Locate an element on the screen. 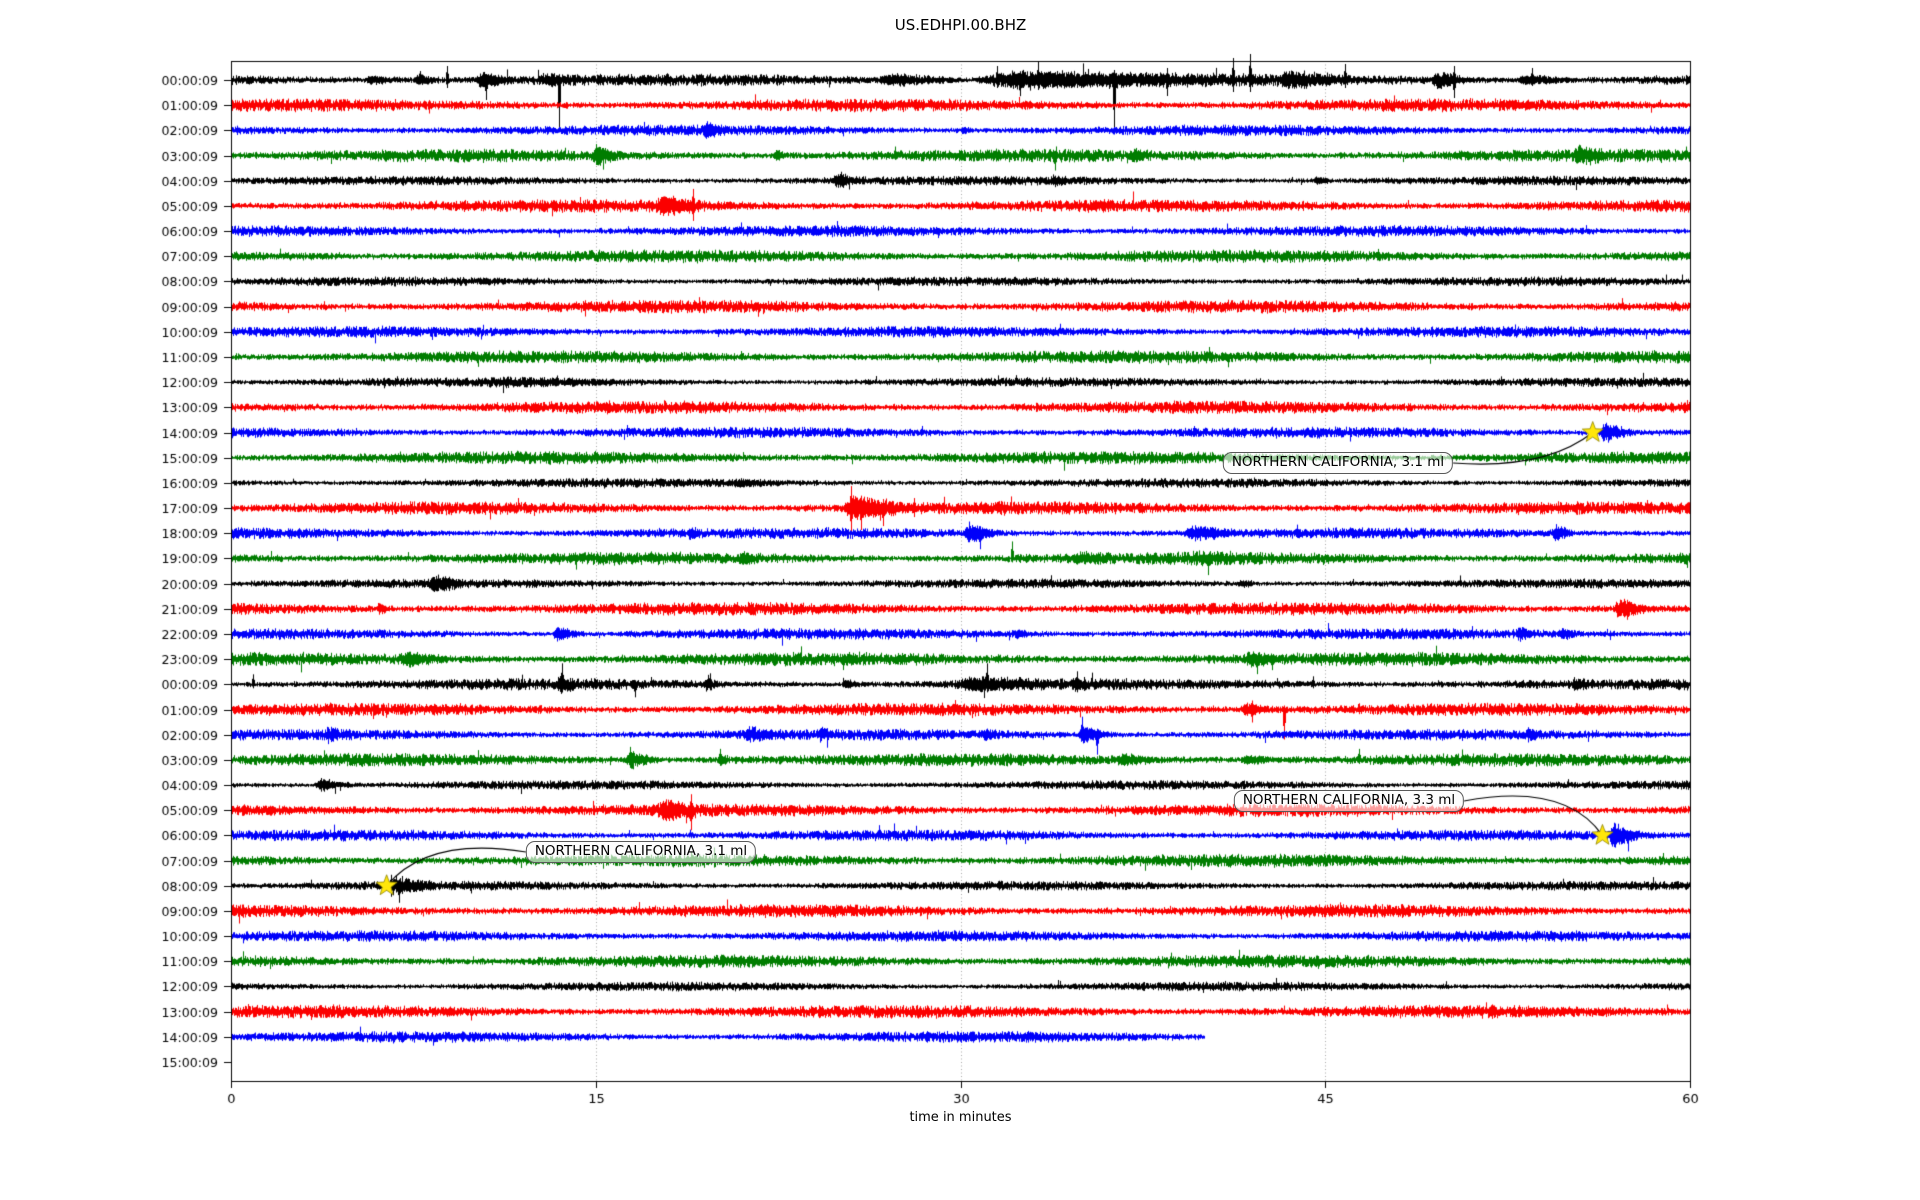  plot-title: US.EDHPI.00.BHZ is located at coordinates (960, 25).